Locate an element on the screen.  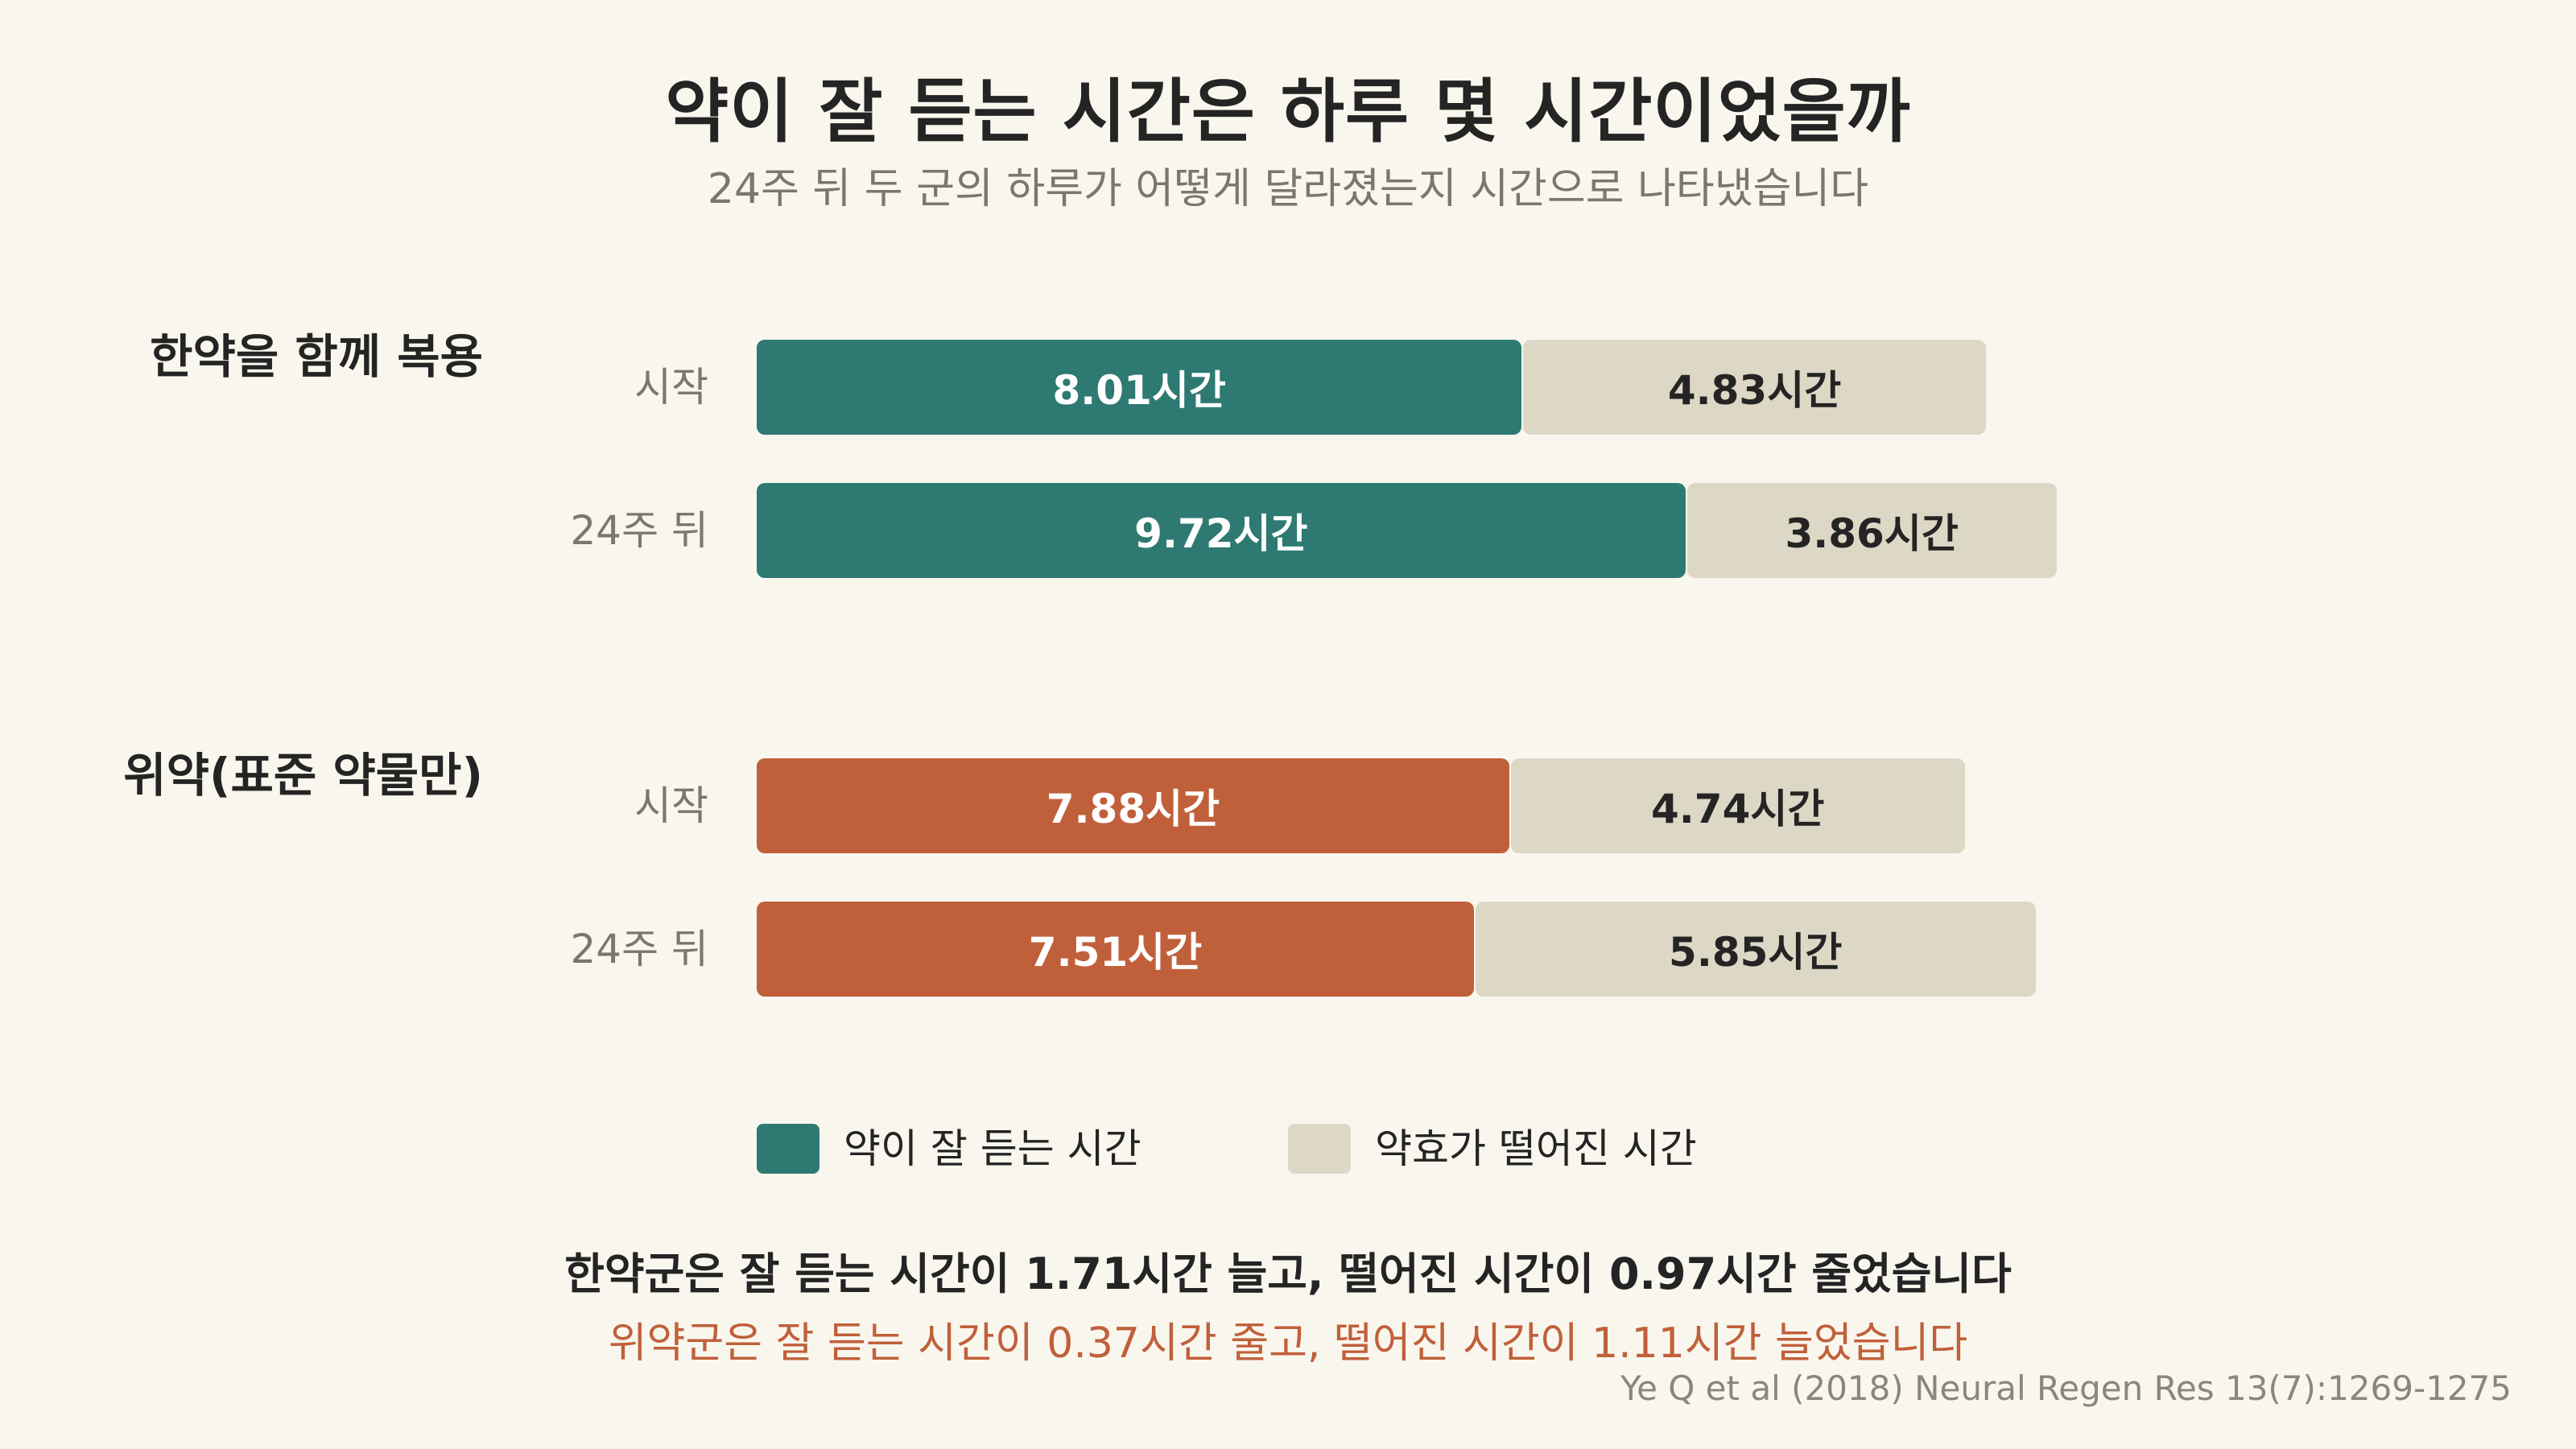
legend-label-on: 약이 잘 듣는 시간 is located at coordinates (992, 1148).